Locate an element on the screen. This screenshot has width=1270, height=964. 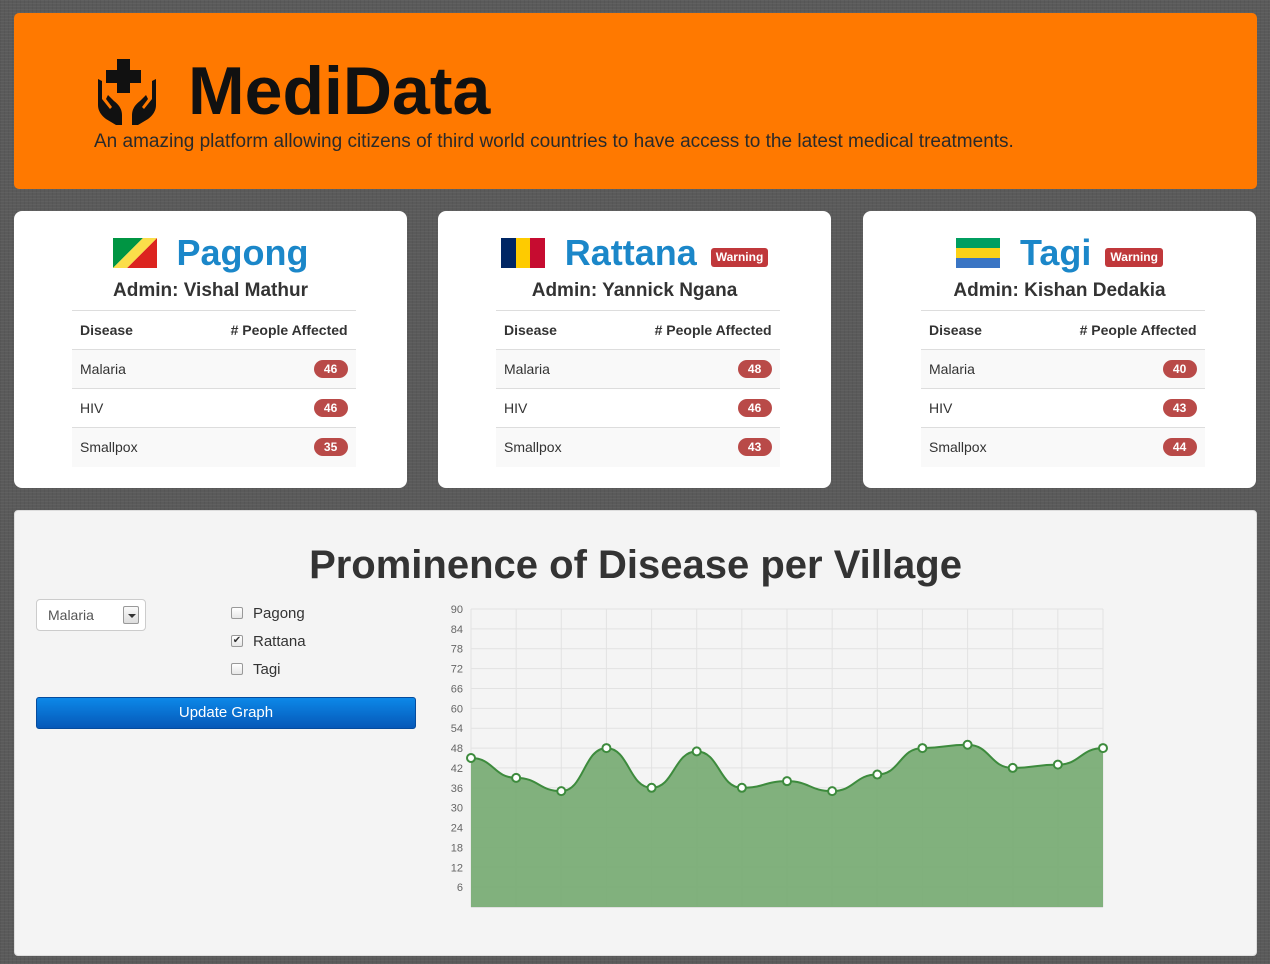
checkbox-label: Tagi is located at coordinates (267, 669).